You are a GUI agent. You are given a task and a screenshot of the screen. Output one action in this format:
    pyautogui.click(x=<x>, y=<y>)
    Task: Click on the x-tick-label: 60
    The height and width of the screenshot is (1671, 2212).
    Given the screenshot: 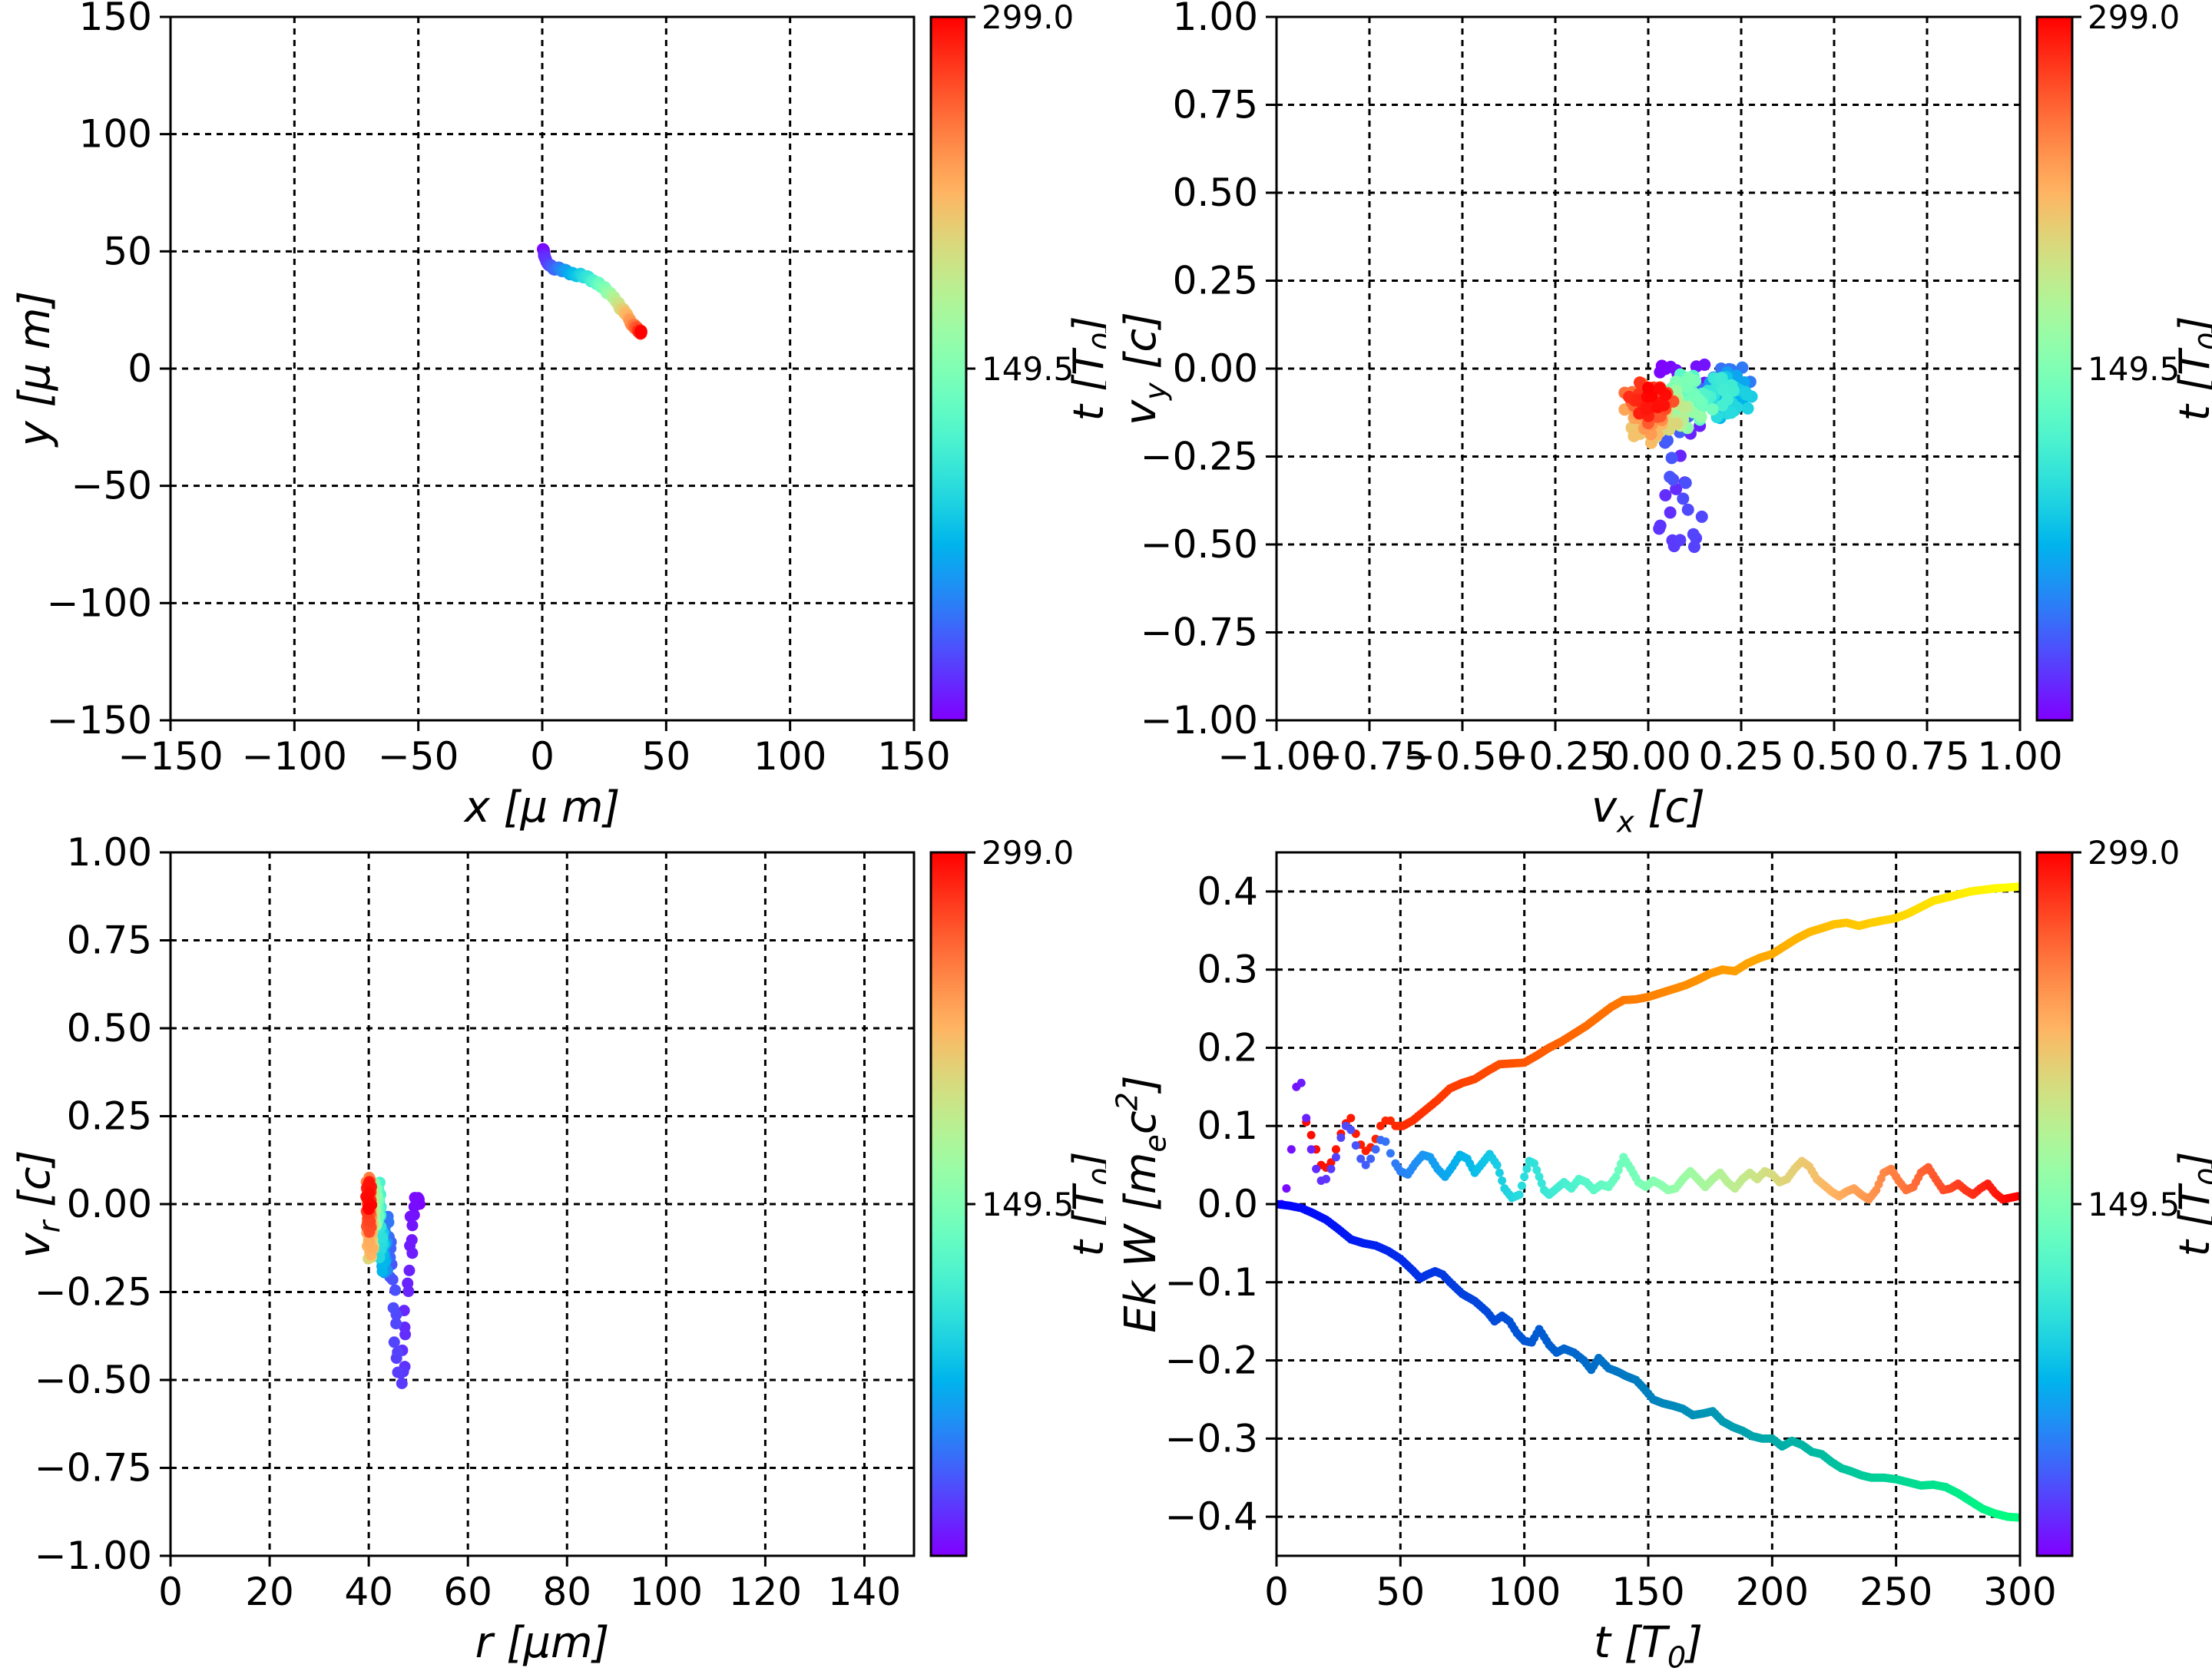 What is the action you would take?
    pyautogui.click(x=468, y=1592)
    